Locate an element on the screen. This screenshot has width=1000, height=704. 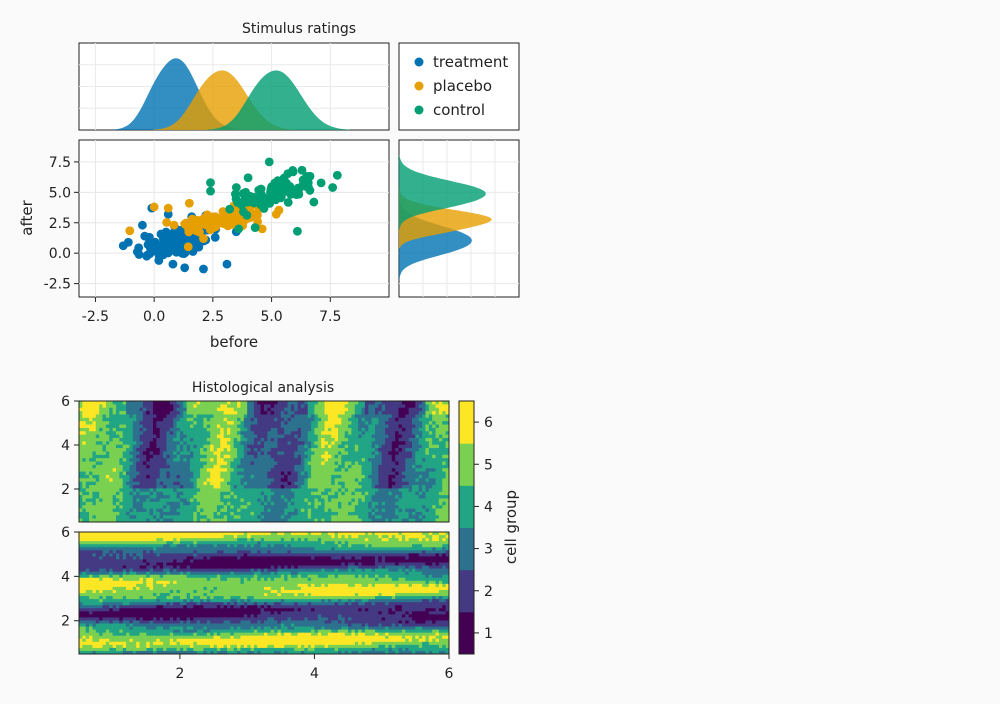
heatmap-bottom-cells is located at coordinates (264, 593).